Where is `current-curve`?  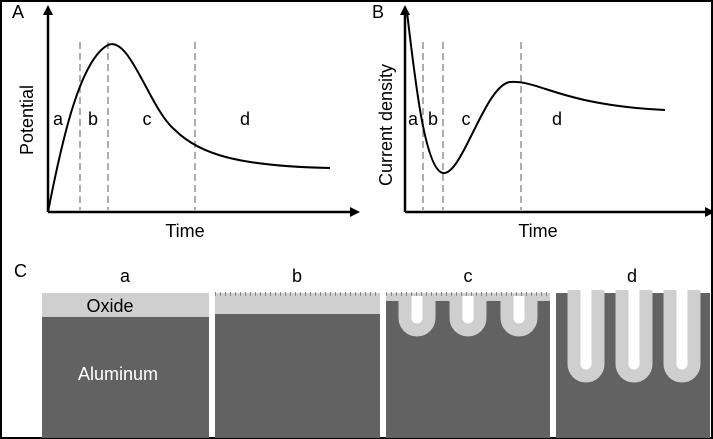 current-curve is located at coordinates (536, 92).